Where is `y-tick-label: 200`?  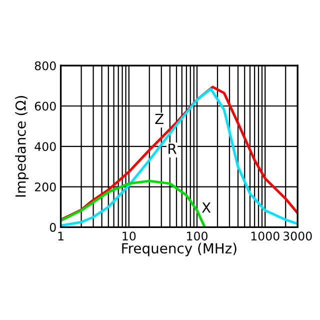
y-tick-label: 200 is located at coordinates (45, 187).